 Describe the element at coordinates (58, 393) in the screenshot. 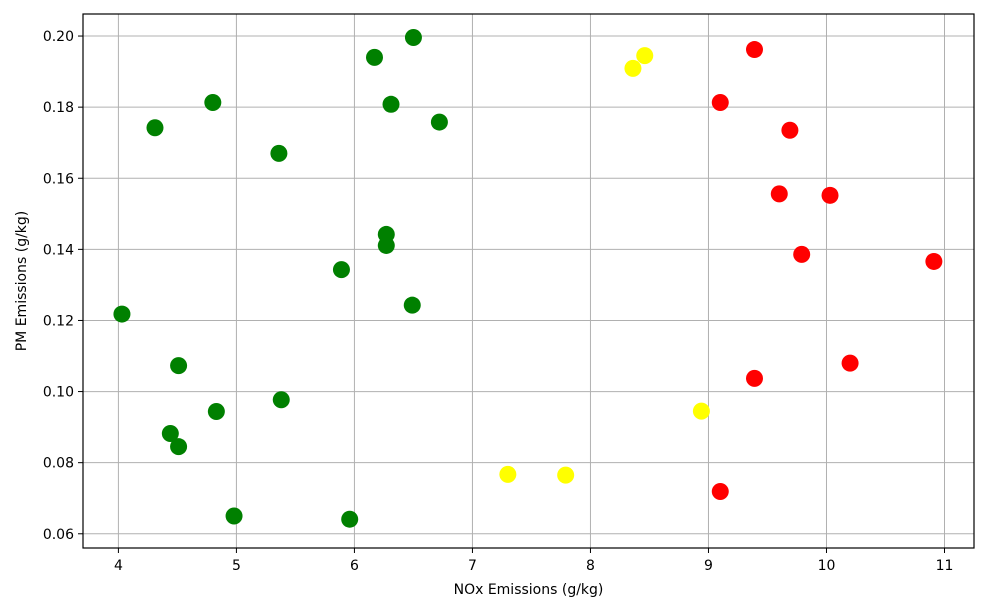

I see `y-tick-label: 0.10` at that location.